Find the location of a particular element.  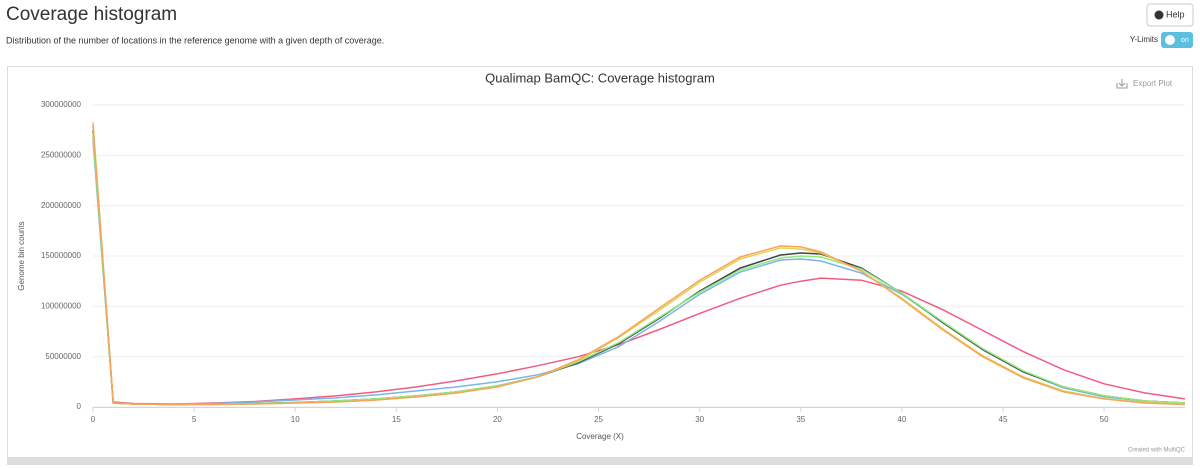

x-tick-label: 50 is located at coordinates (1104, 419).